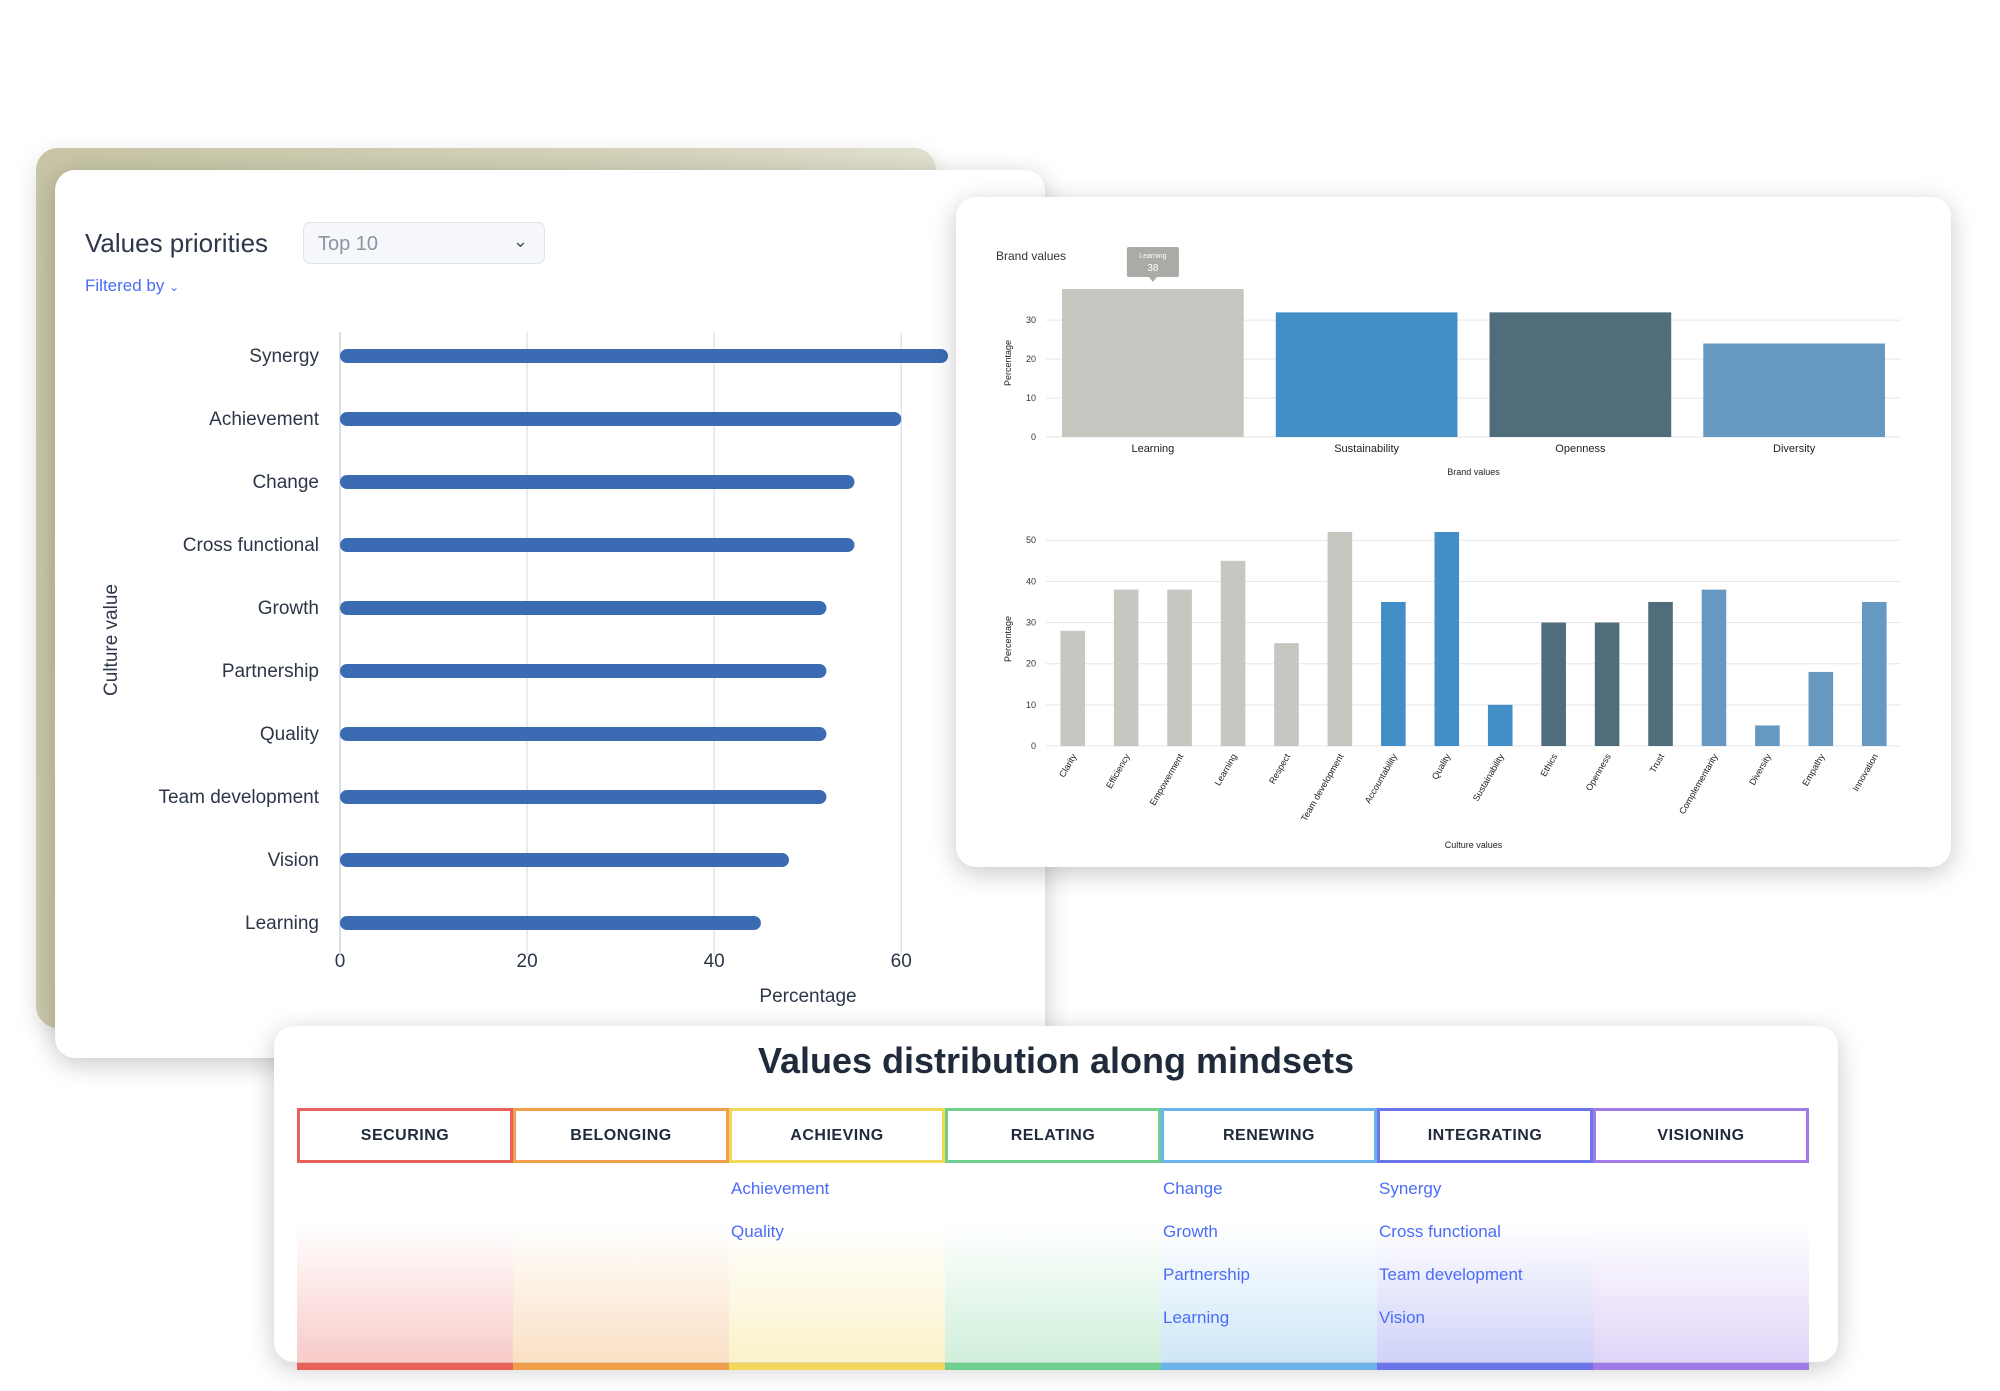  Describe the element at coordinates (1196, 1317) in the screenshot. I see `mindset-value-link: Learning` at that location.